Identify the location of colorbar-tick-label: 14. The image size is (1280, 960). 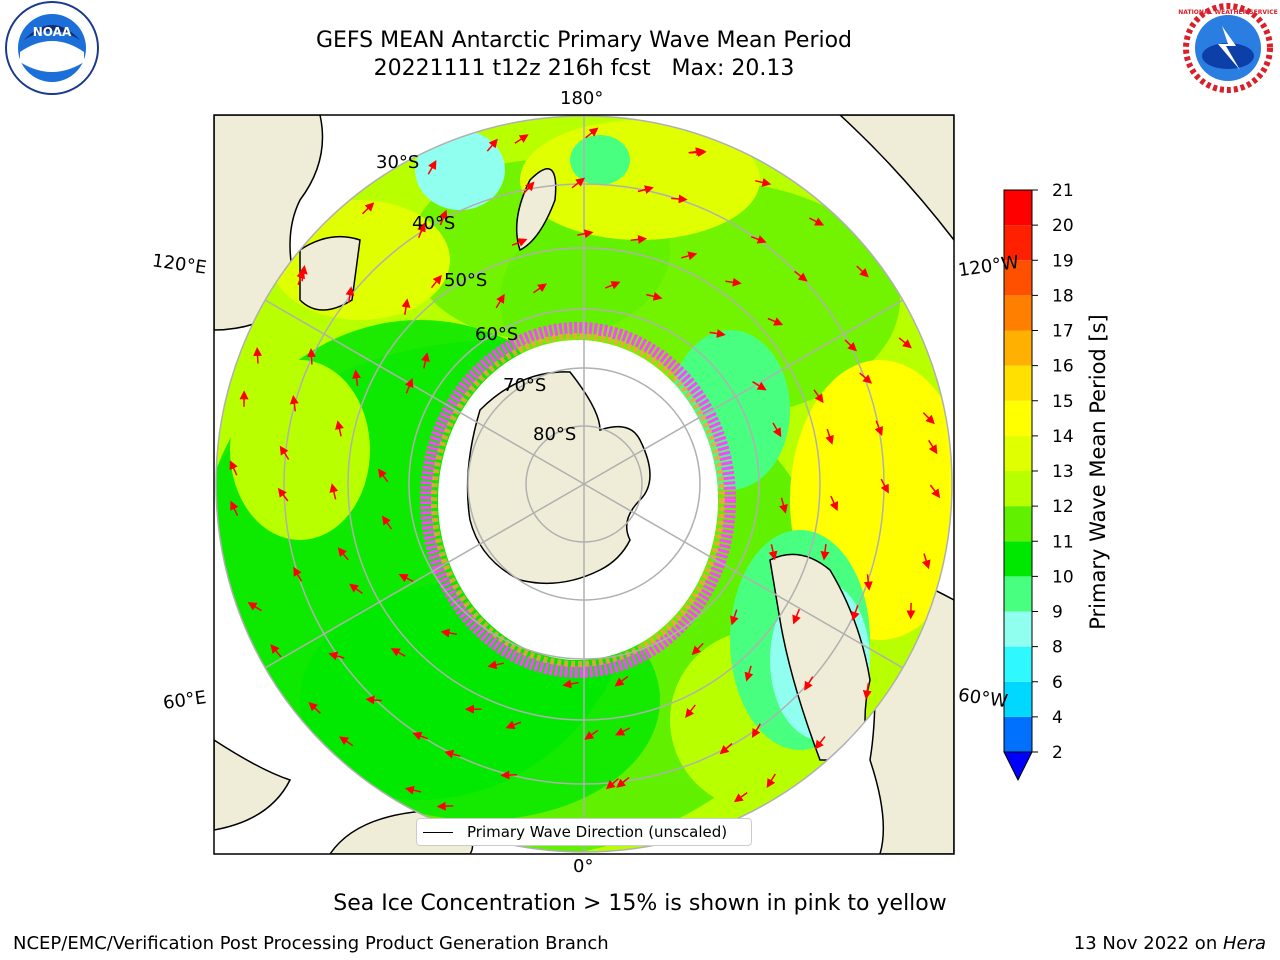
(1063, 437).